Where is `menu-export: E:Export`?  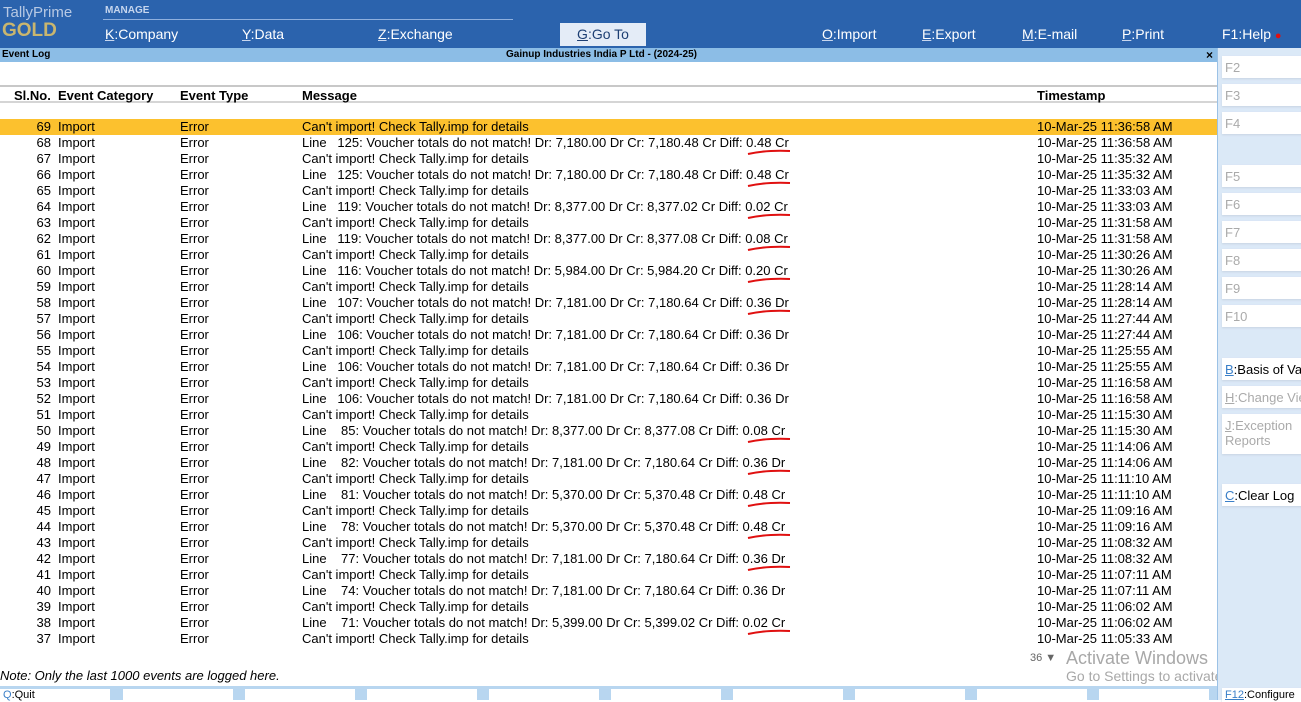 menu-export: E:Export is located at coordinates (949, 34).